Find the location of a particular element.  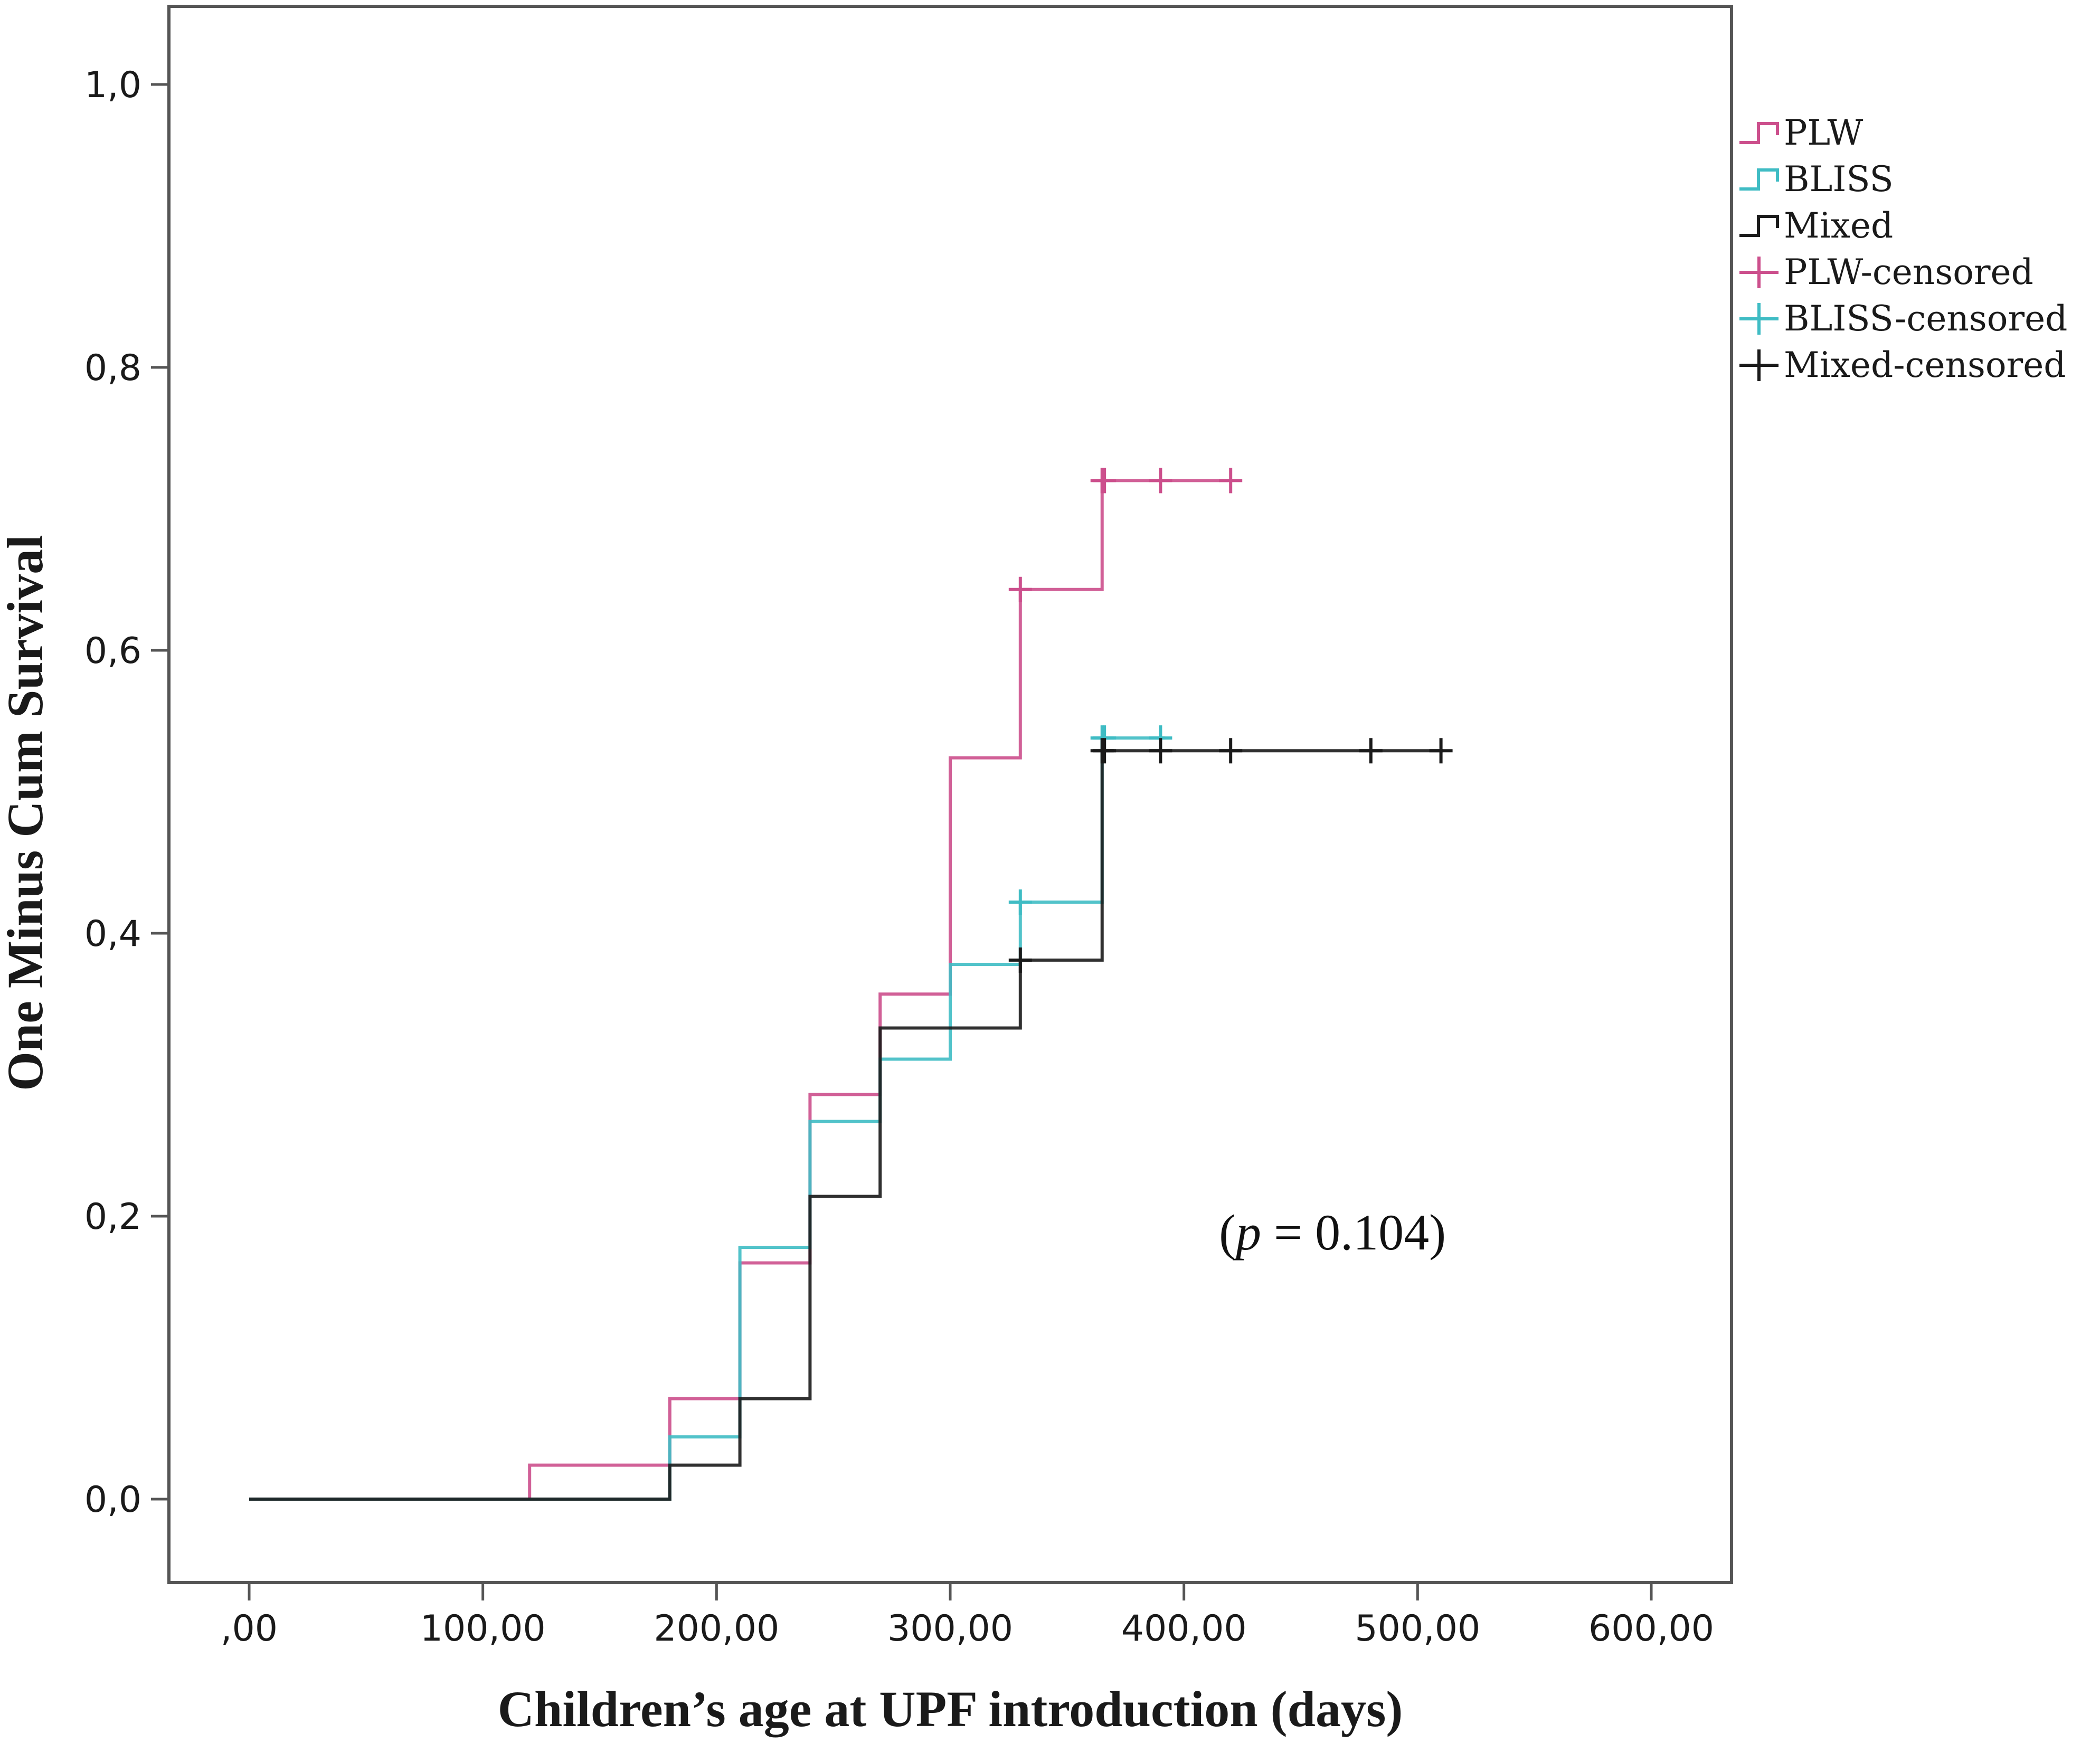

legend-item-mixed-censored: Mixed-censored is located at coordinates (1902, 365).